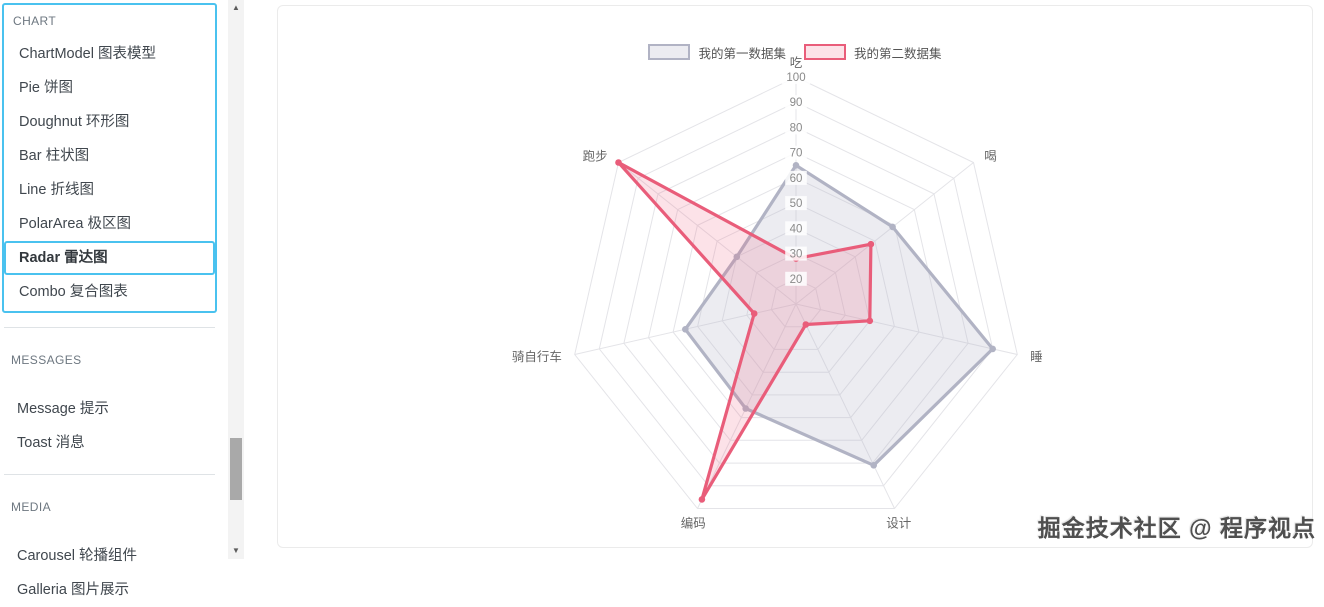 The image size is (1324, 607). What do you see at coordinates (898, 53) in the screenshot?
I see `legend-label: 我的第二数据集` at bounding box center [898, 53].